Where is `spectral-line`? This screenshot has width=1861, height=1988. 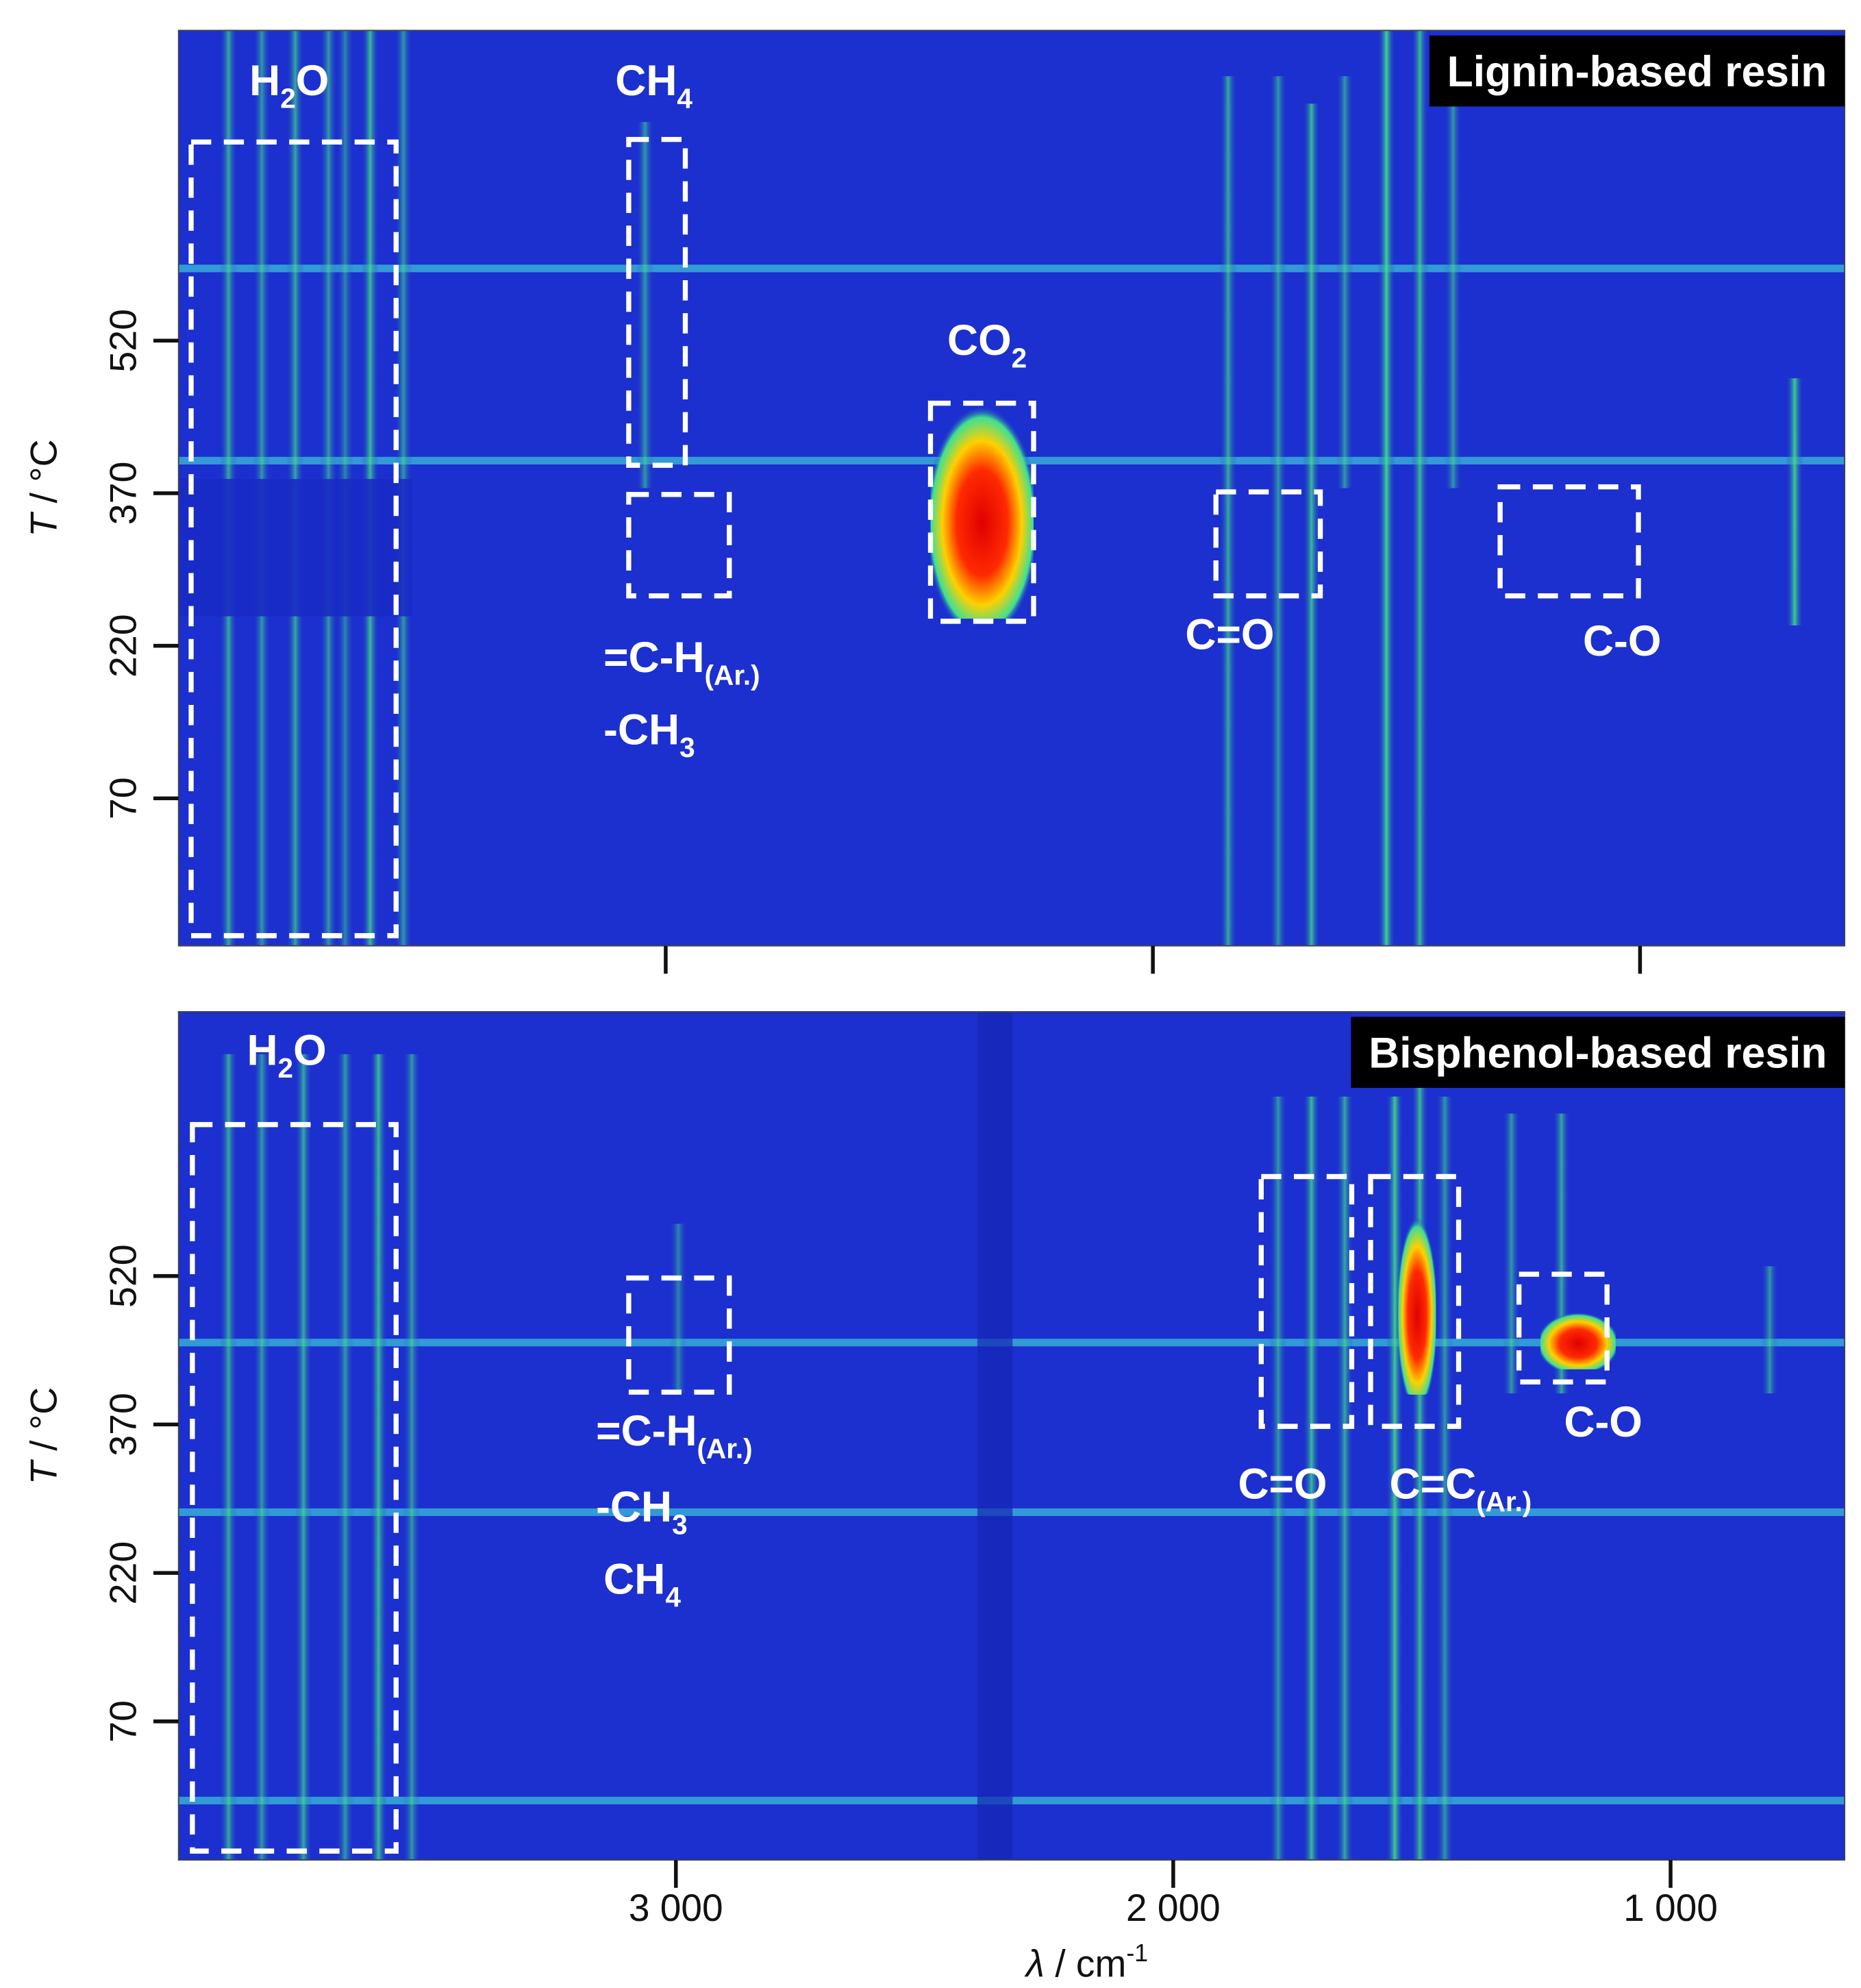 spectral-line is located at coordinates (1012, 268).